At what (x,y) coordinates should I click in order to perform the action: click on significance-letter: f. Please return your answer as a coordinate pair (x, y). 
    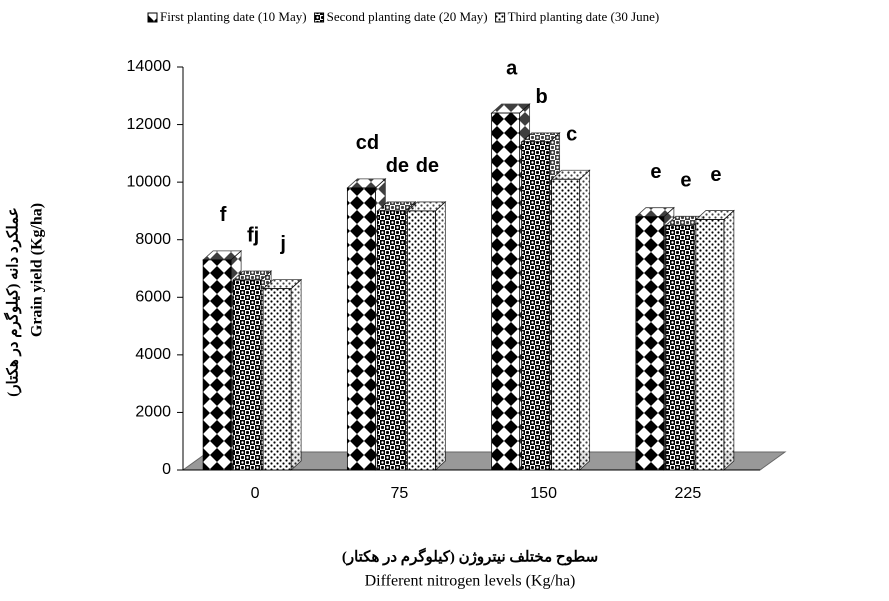
    Looking at the image, I should click on (223, 215).